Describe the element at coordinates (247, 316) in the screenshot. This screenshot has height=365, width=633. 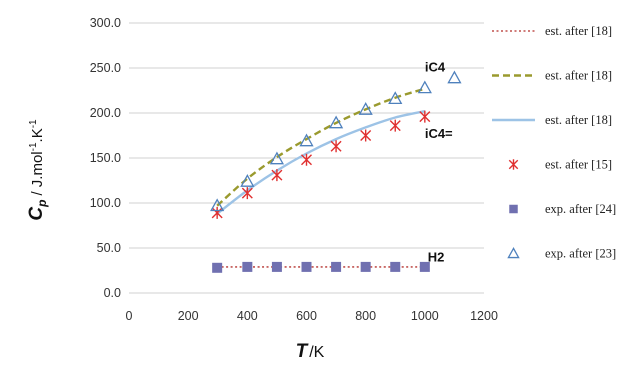
I see `x-tick-label: 400` at that location.